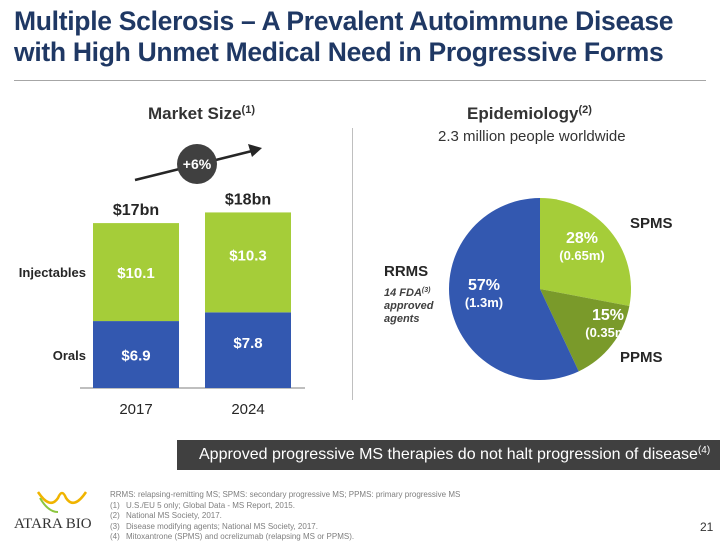 Image resolution: width=720 pixels, height=543 pixels. I want to click on slice-percent-label: 57%, so click(484, 285).